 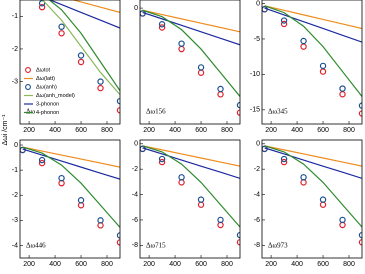 What do you see at coordinates (31, 112) in the screenshot?
I see `panel-annotation: Δω` at bounding box center [31, 112].